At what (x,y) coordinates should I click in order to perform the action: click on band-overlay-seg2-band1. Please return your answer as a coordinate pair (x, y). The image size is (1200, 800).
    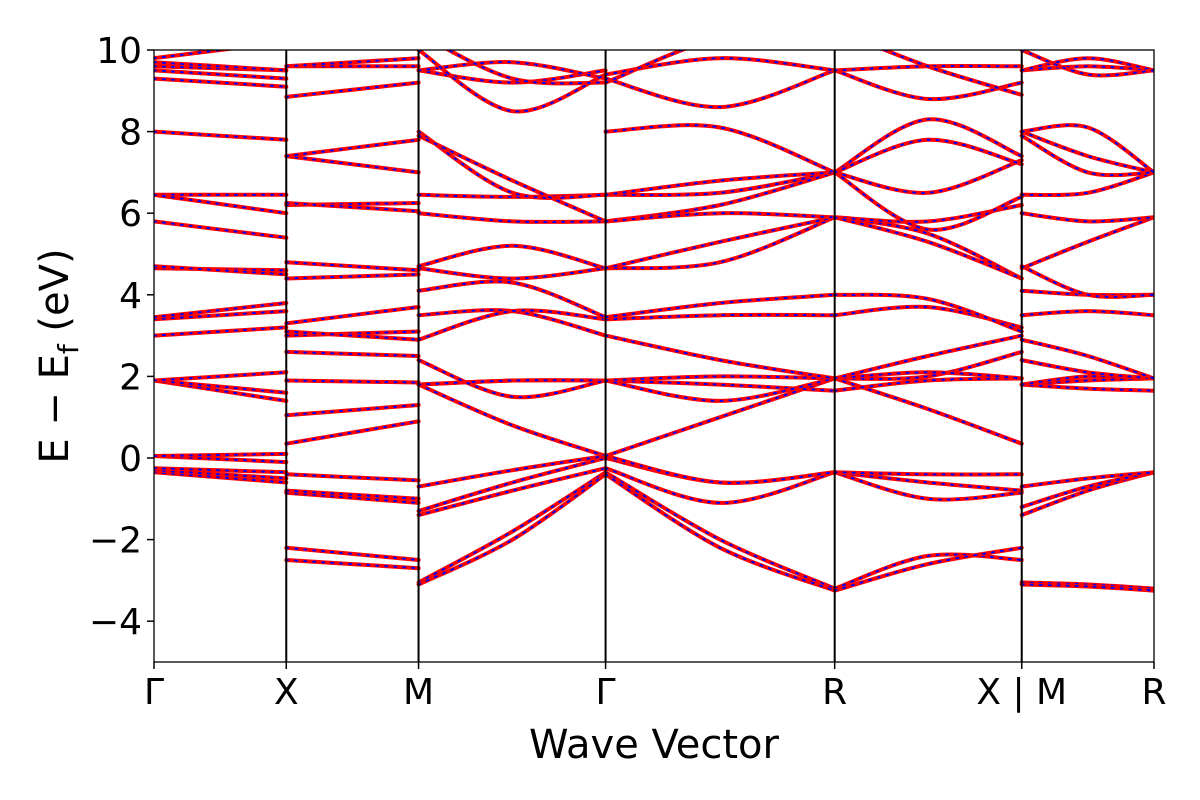
    Looking at the image, I should click on (512, 529).